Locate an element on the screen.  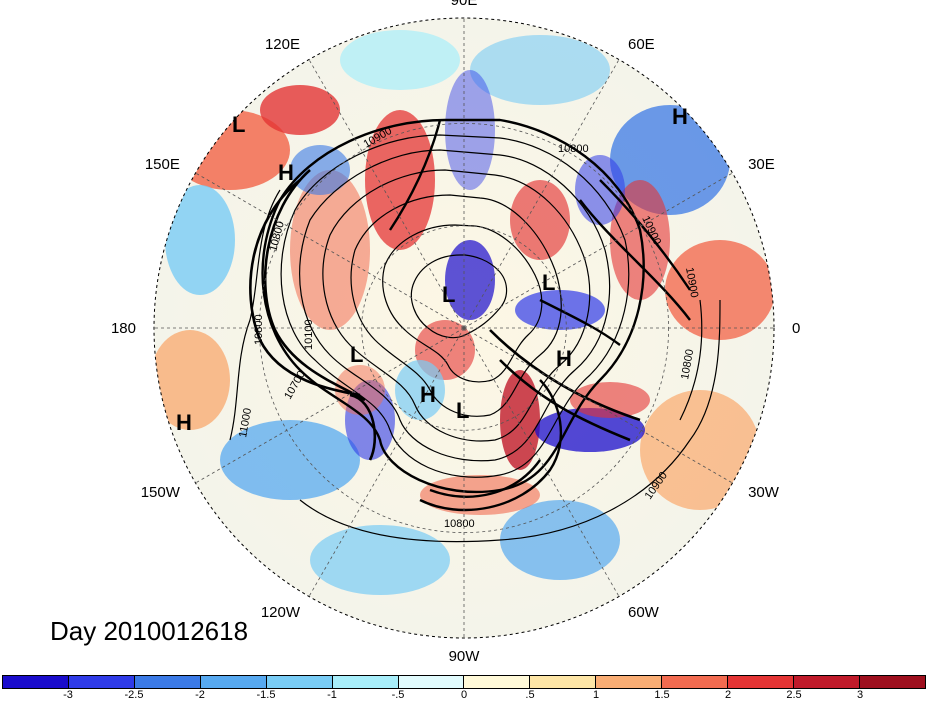
colorbar is located at coordinates (464, 682).